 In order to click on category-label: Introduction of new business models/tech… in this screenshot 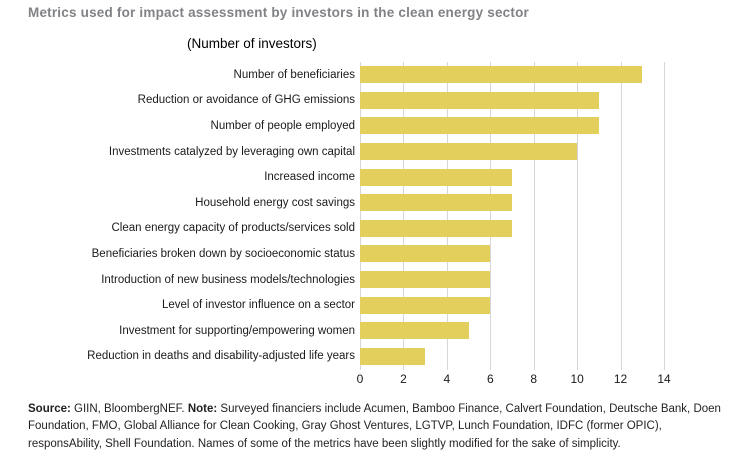, I will do `click(228, 279)`.